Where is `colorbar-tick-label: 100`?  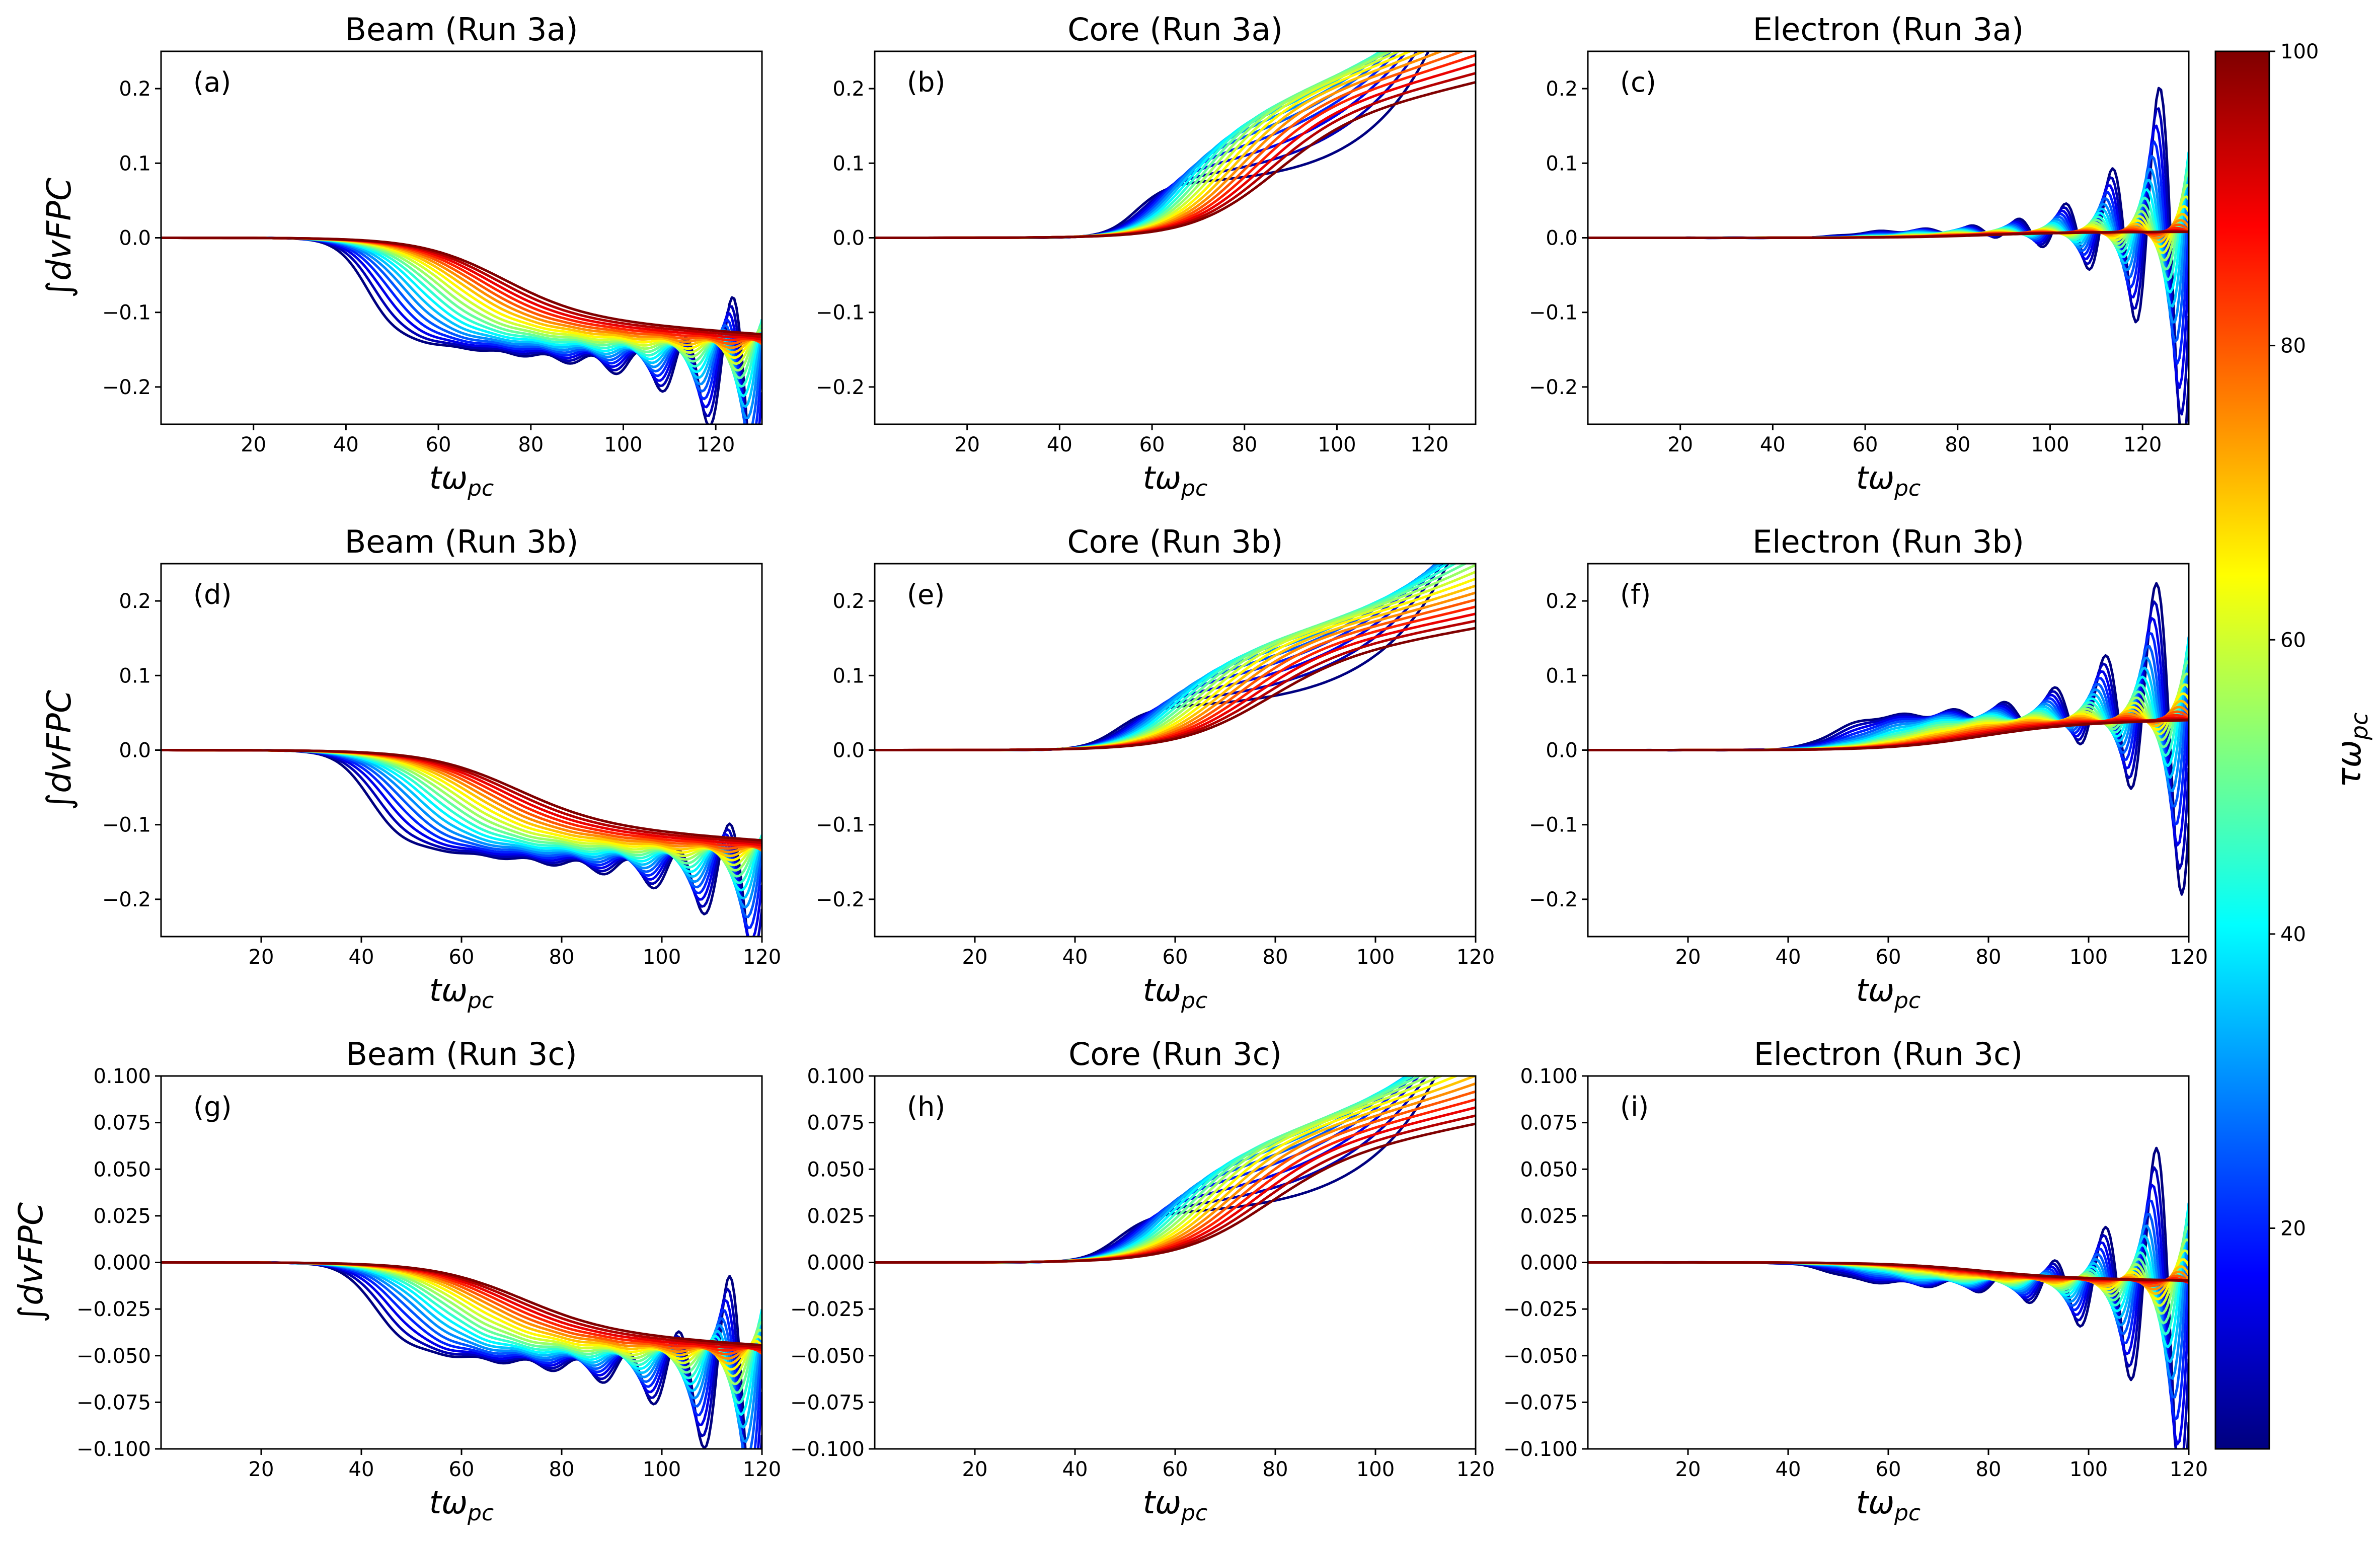
colorbar-tick-label: 100 is located at coordinates (2300, 52).